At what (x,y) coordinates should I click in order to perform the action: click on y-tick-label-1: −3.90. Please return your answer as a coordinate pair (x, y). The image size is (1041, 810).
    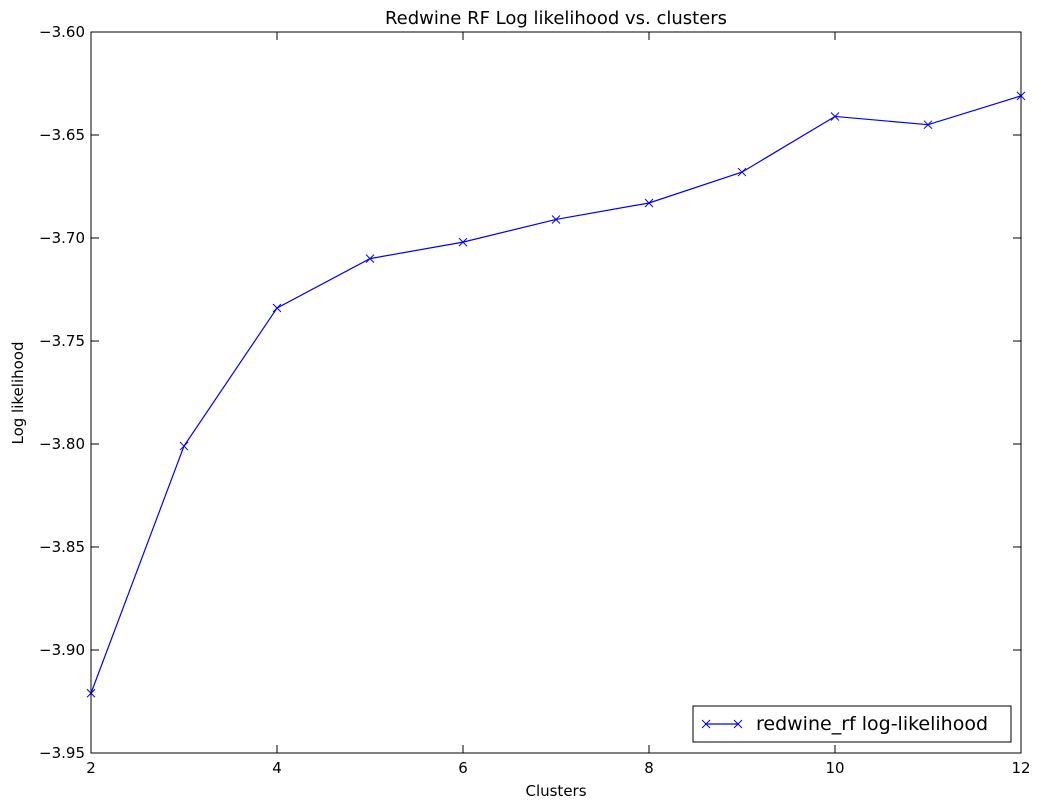
    Looking at the image, I should click on (62, 650).